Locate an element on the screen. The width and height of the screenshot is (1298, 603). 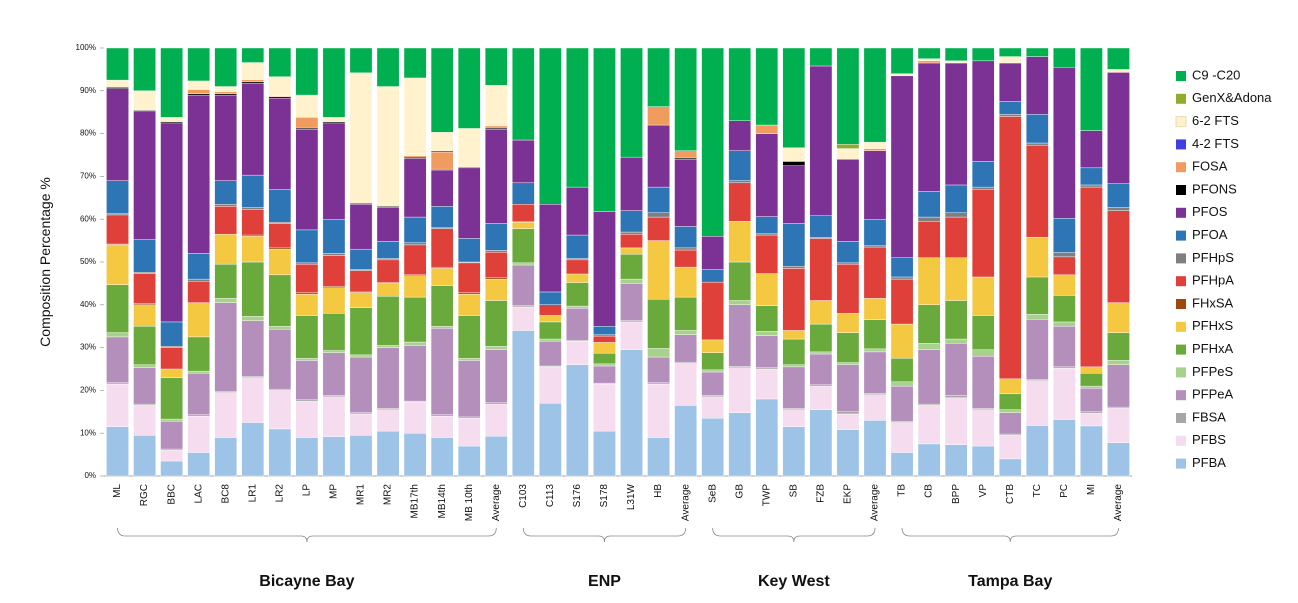
x-tick-label: MB17th is located at coordinates (415, 501).